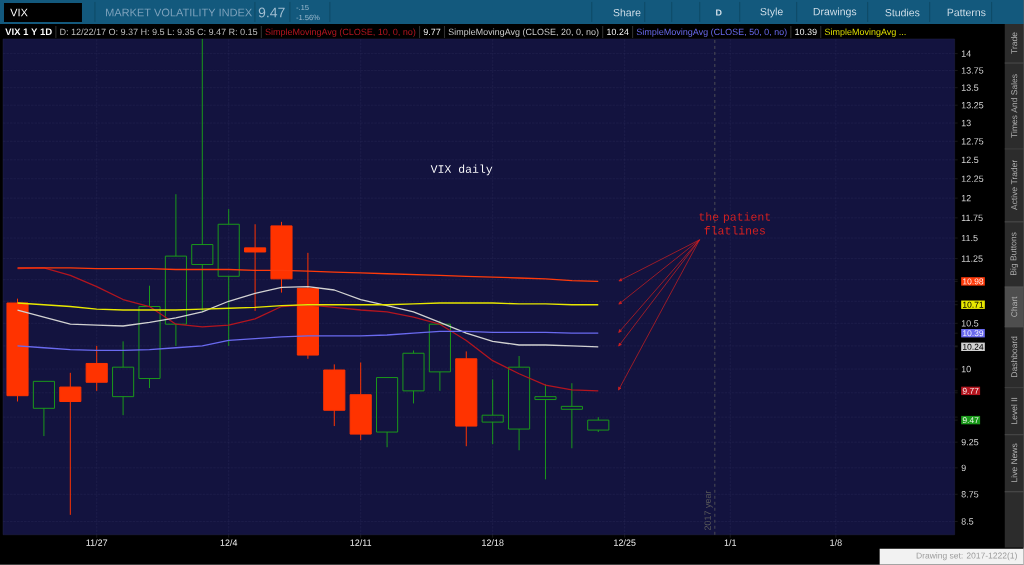 This screenshot has width=1024, height=565. I want to click on y-tick-label: 10.24, so click(973, 346).